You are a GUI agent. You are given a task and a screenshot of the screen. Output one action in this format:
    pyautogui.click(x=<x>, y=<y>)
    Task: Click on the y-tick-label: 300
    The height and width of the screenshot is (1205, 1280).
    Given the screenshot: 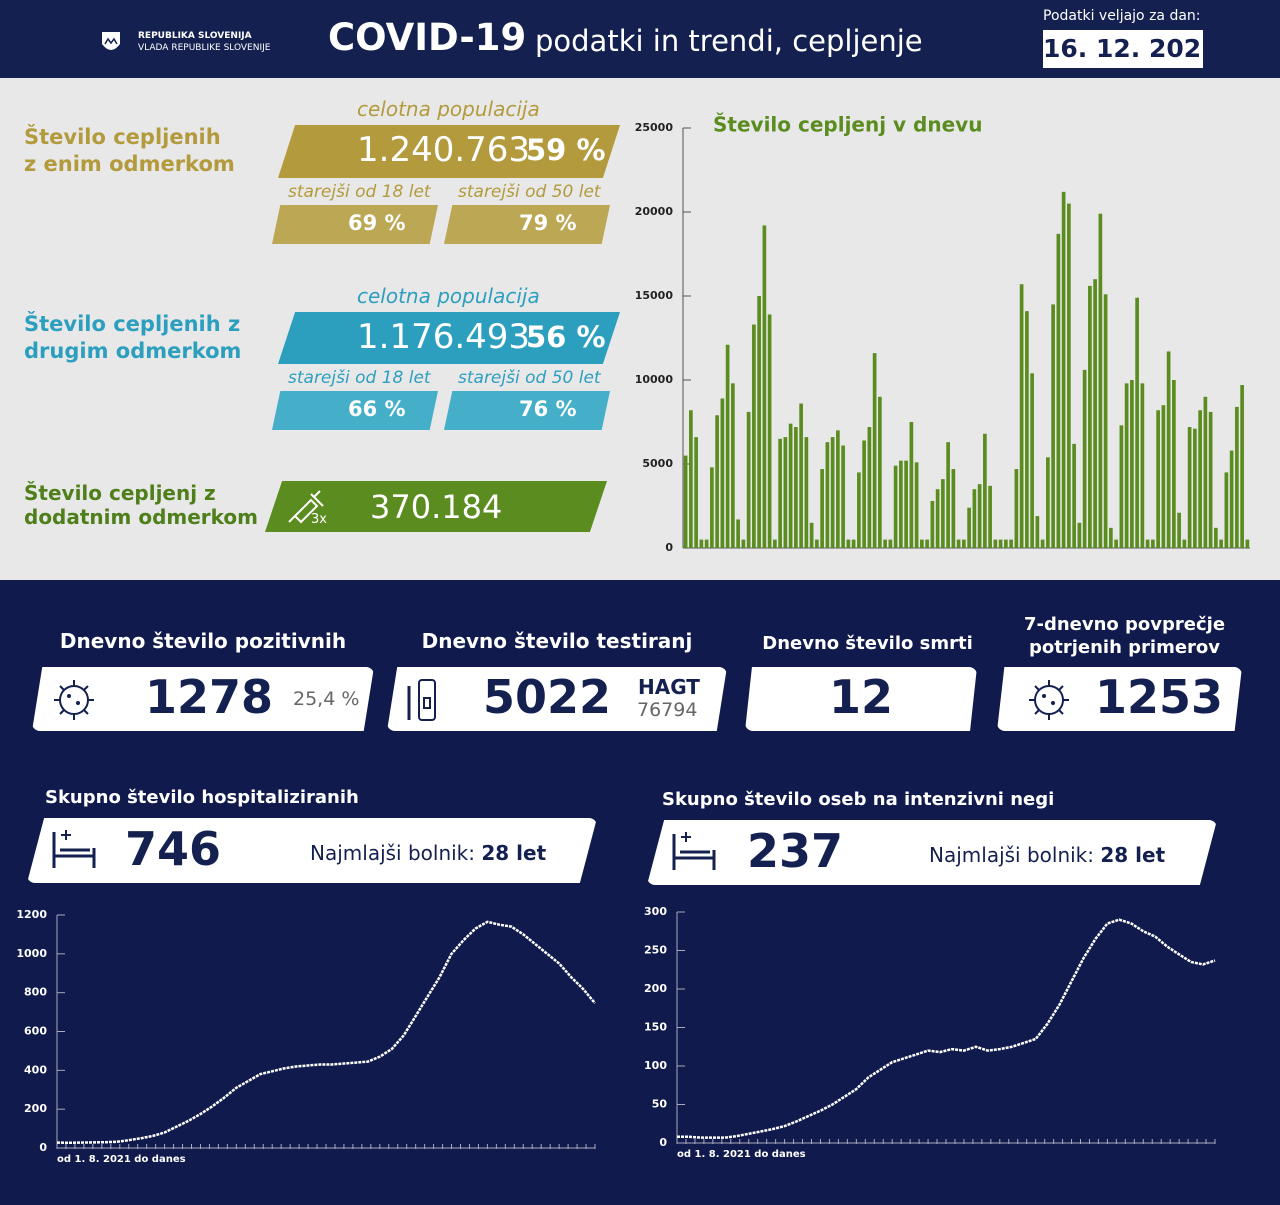 What is the action you would take?
    pyautogui.click(x=655, y=911)
    